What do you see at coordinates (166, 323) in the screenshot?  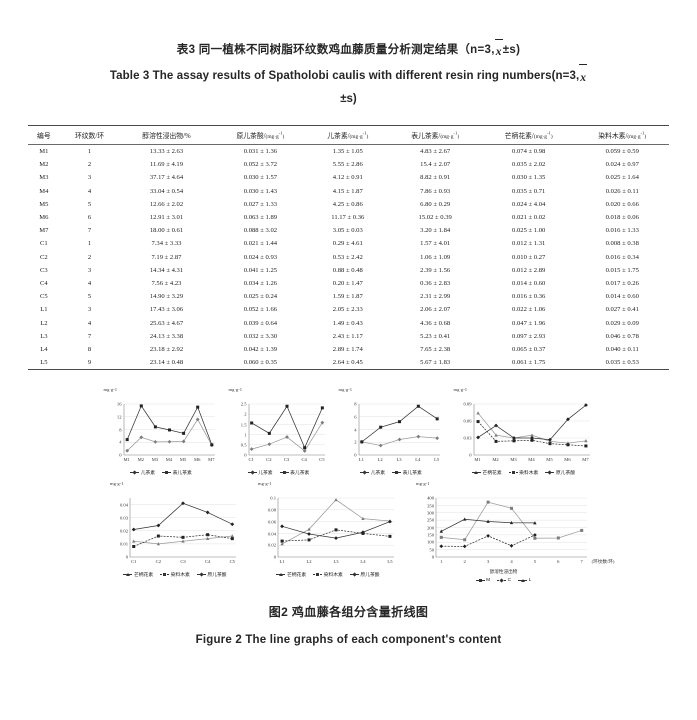 I see `cell-extract: 25.63 ± 4.67` at bounding box center [166, 323].